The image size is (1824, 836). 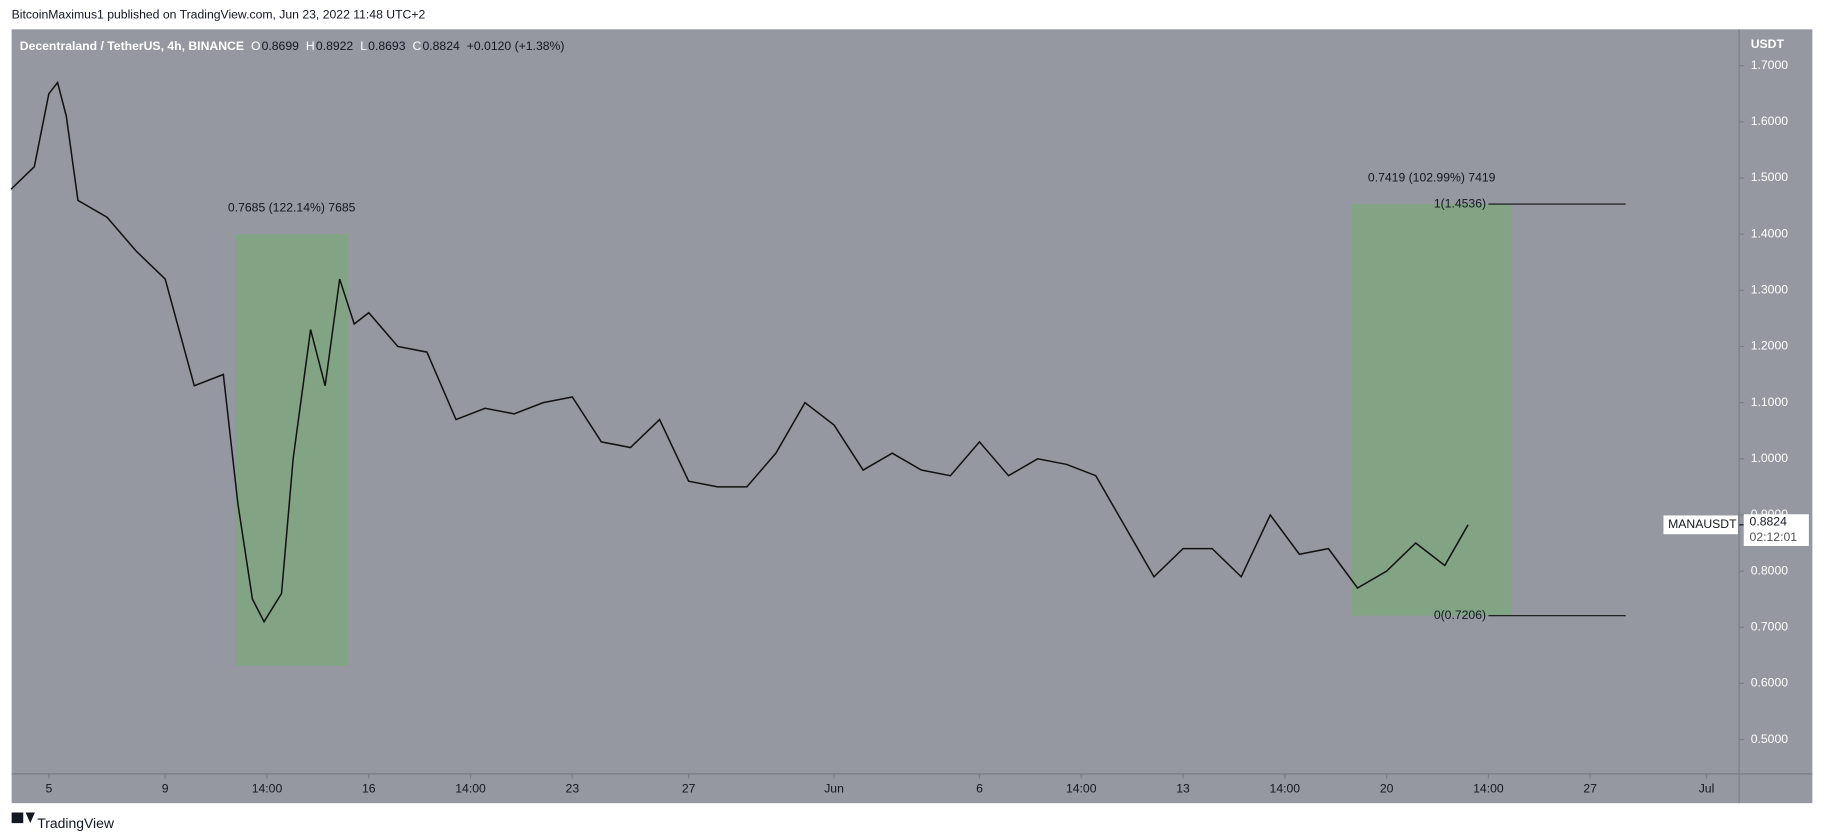 I want to click on legend-c-label: C, so click(x=416, y=46).